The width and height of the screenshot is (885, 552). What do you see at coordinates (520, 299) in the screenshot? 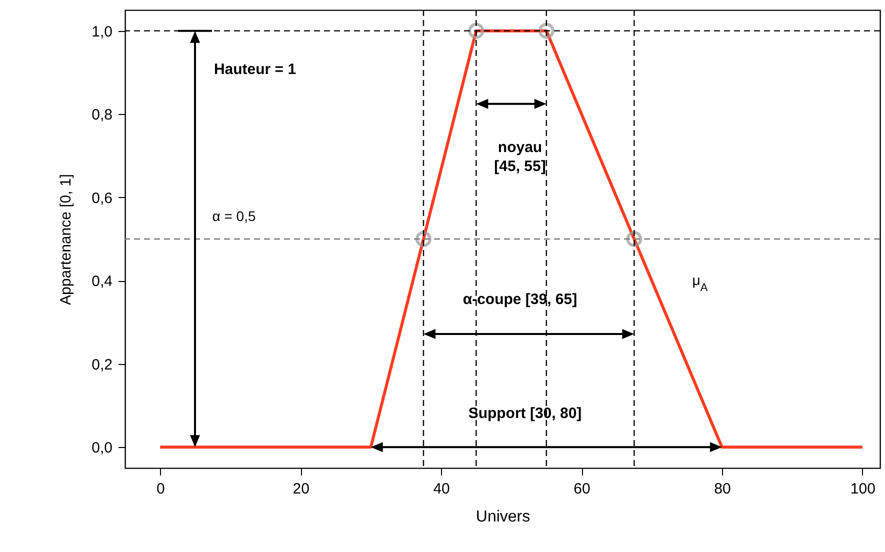
I see `annotation: α-coupe [39, 65]` at bounding box center [520, 299].